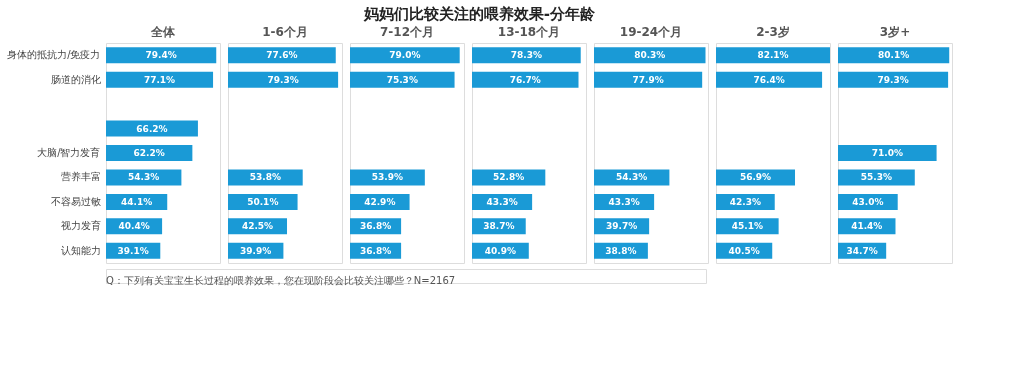 The width and height of the screenshot is (1024, 380). I want to click on data-label: 79.4%, so click(161, 55).